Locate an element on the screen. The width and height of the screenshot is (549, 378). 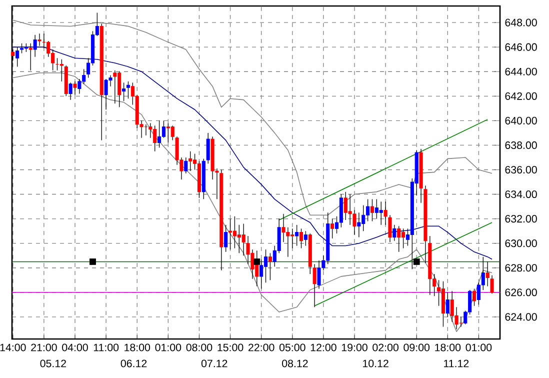
x-tick-label: 19:00 is located at coordinates (355, 348).